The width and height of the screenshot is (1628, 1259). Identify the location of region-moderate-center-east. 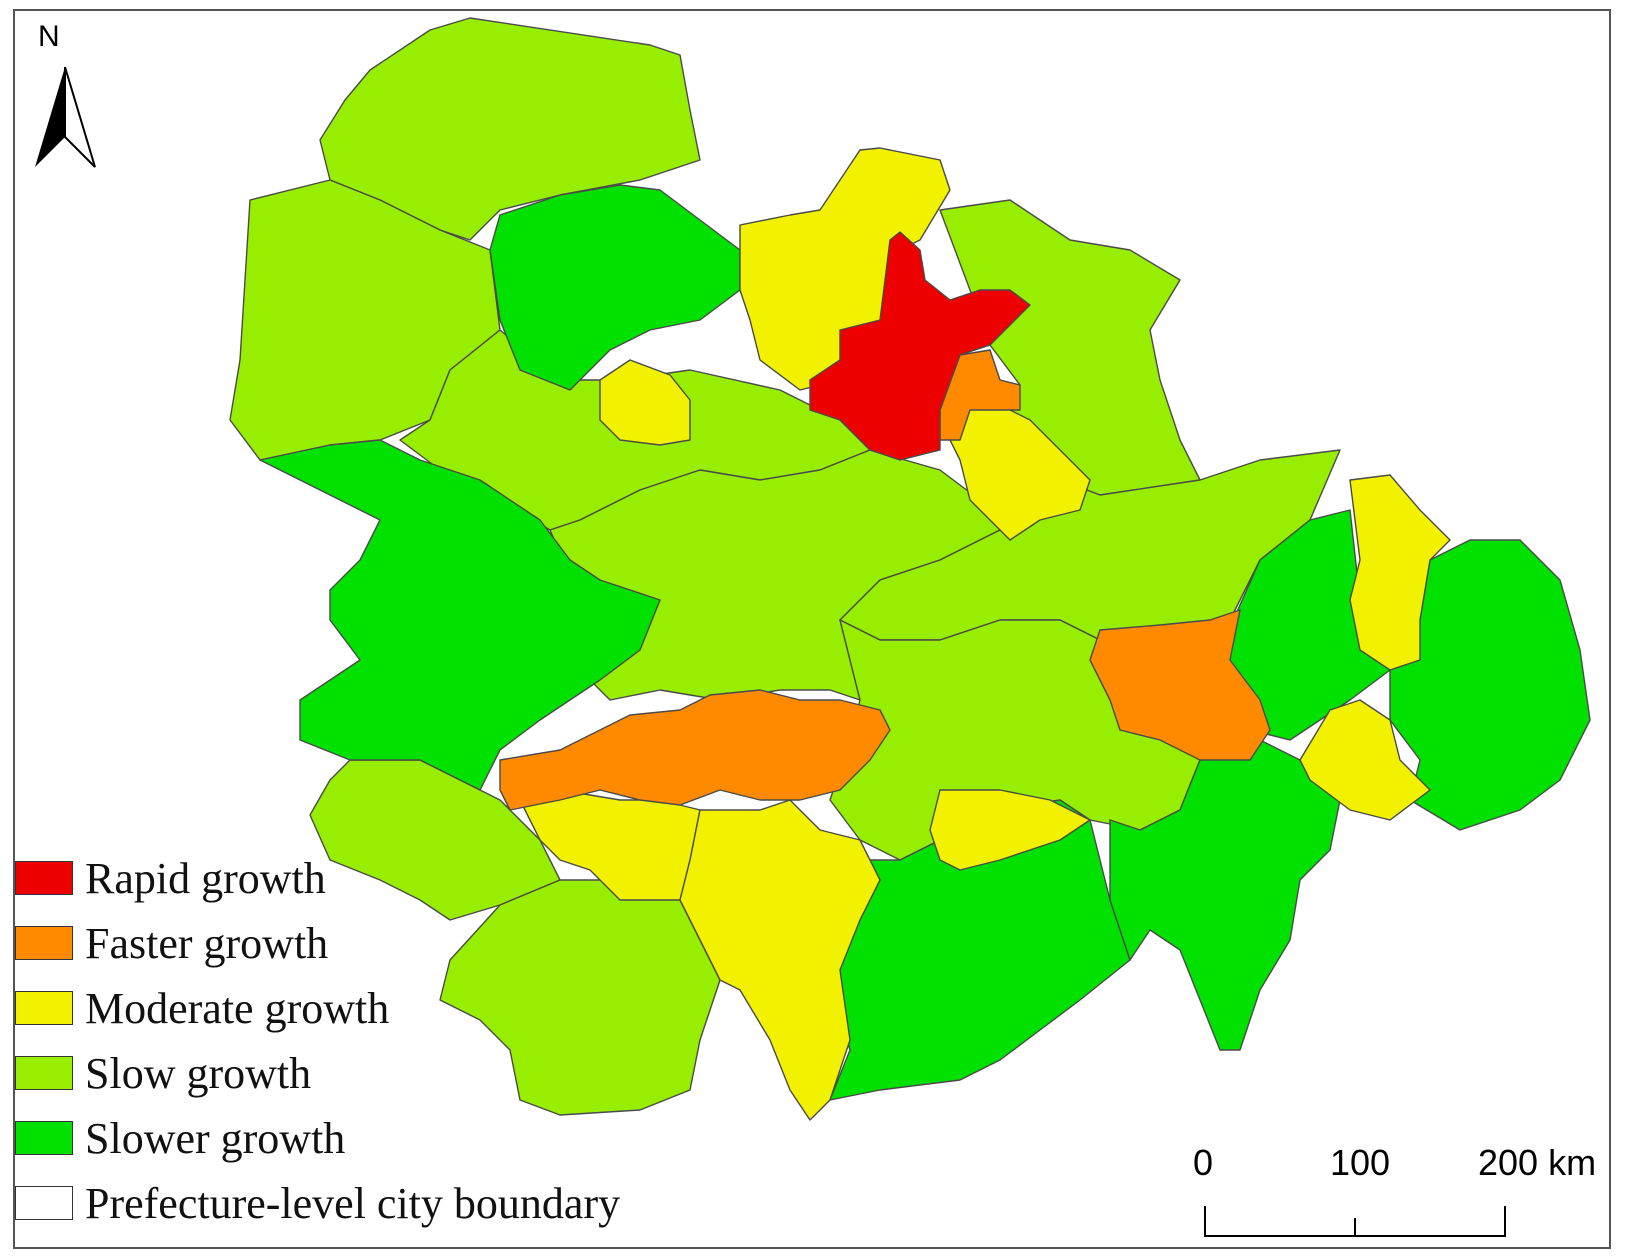
(1020, 472).